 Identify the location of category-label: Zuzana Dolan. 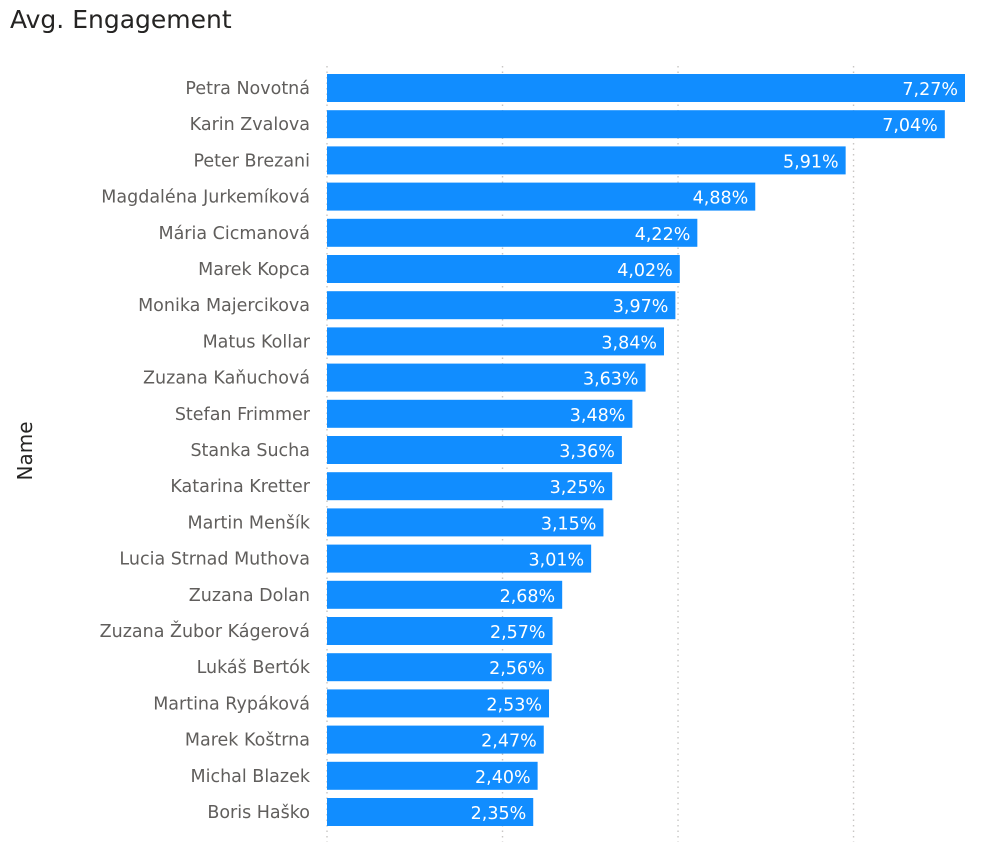
(249, 596).